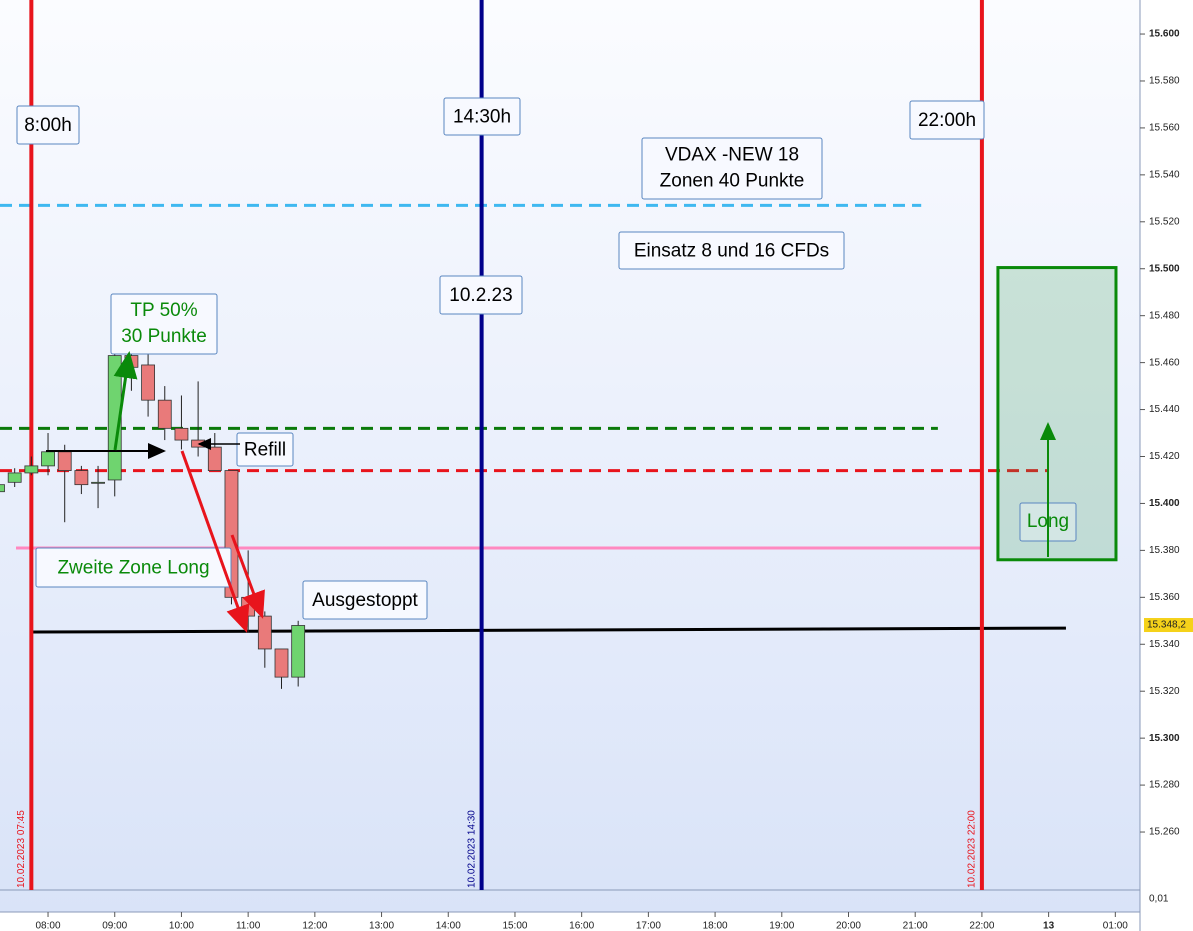 The image size is (1193, 931). I want to click on x-tick-label: 09:00, so click(114, 926).